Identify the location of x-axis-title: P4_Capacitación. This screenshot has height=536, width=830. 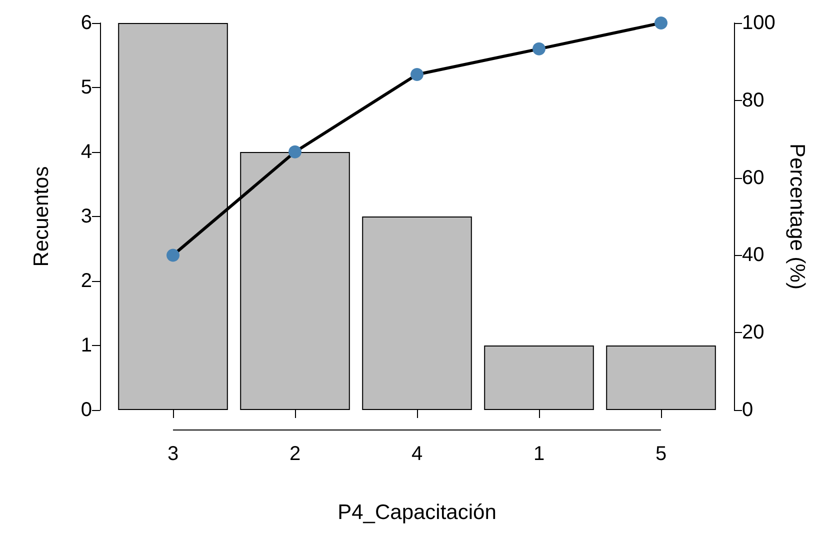
(417, 512).